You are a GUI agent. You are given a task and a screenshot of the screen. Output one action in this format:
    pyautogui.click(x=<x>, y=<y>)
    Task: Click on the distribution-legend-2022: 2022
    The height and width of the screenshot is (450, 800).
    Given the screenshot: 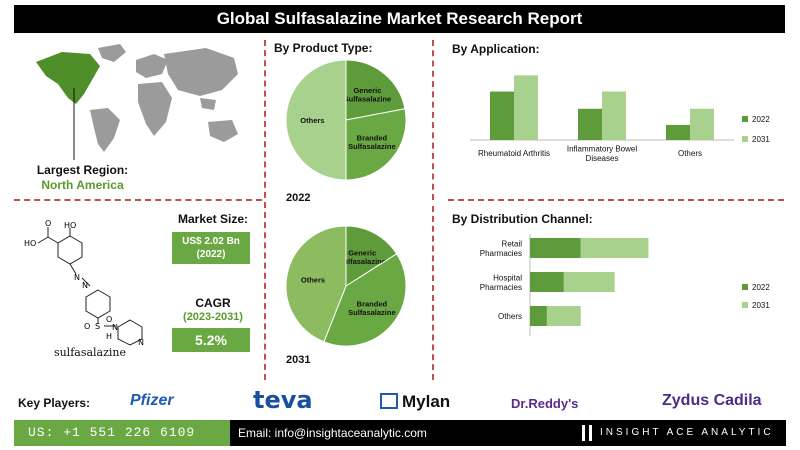 What is the action you would take?
    pyautogui.click(x=761, y=287)
    